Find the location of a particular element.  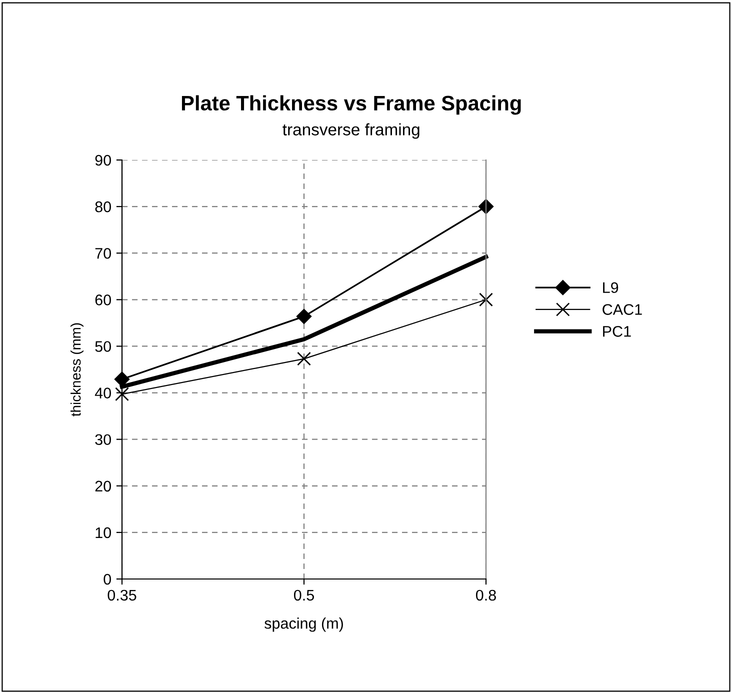

chart-title: Plate Thickness vs Frame Spacing is located at coordinates (351, 105).